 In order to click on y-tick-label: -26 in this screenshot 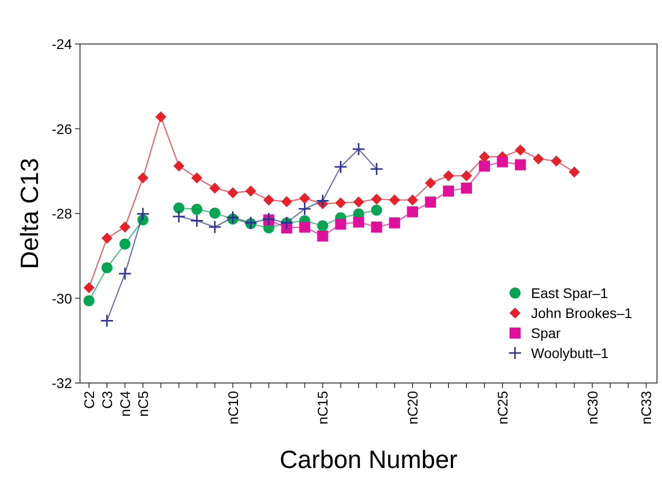, I will do `click(62, 128)`.